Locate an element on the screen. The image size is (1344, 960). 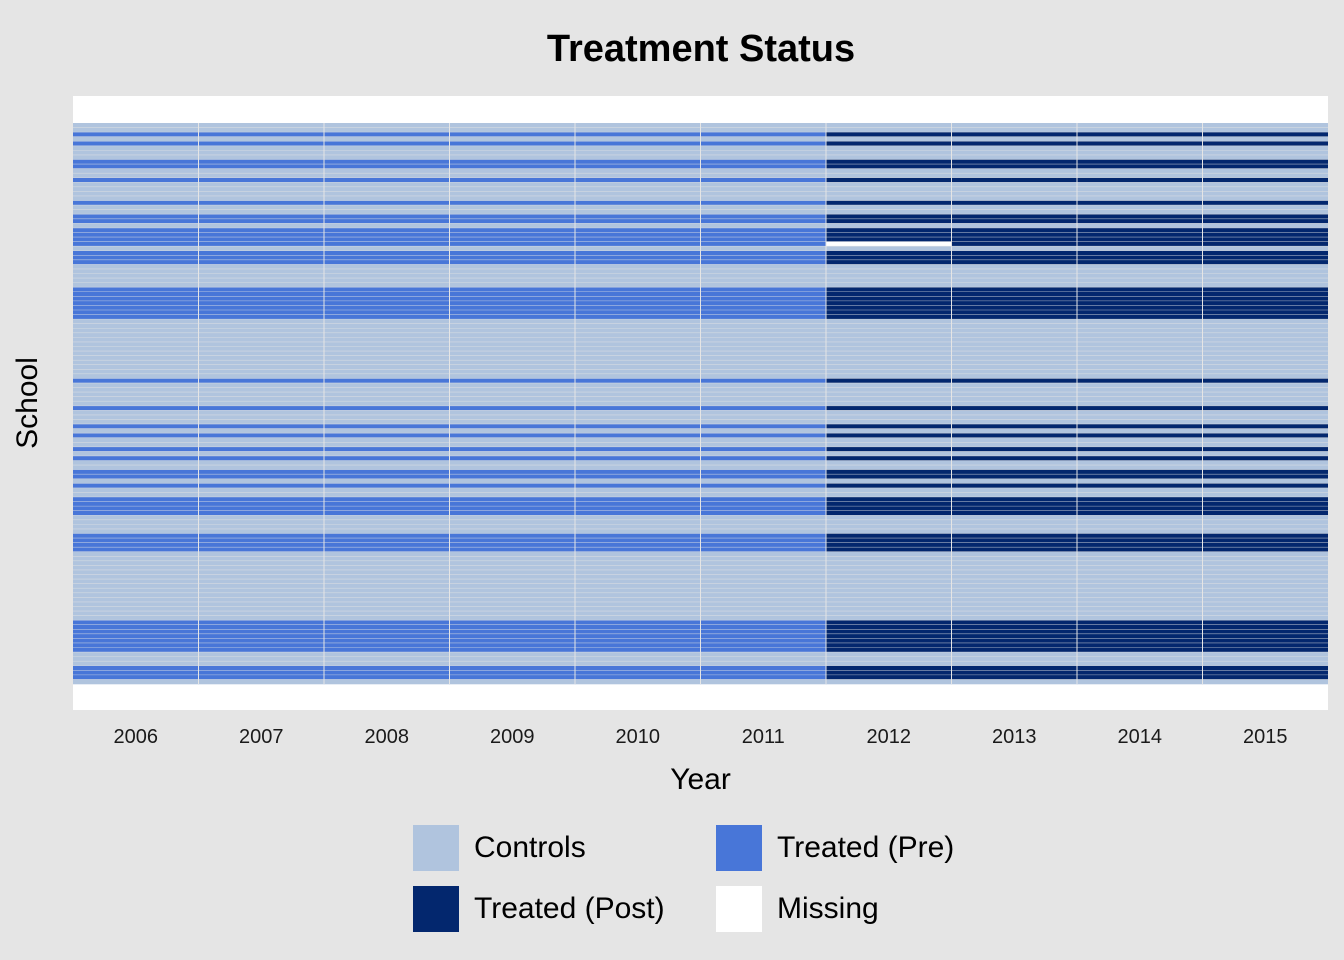
x-tick-label: 2012 is located at coordinates (889, 737).